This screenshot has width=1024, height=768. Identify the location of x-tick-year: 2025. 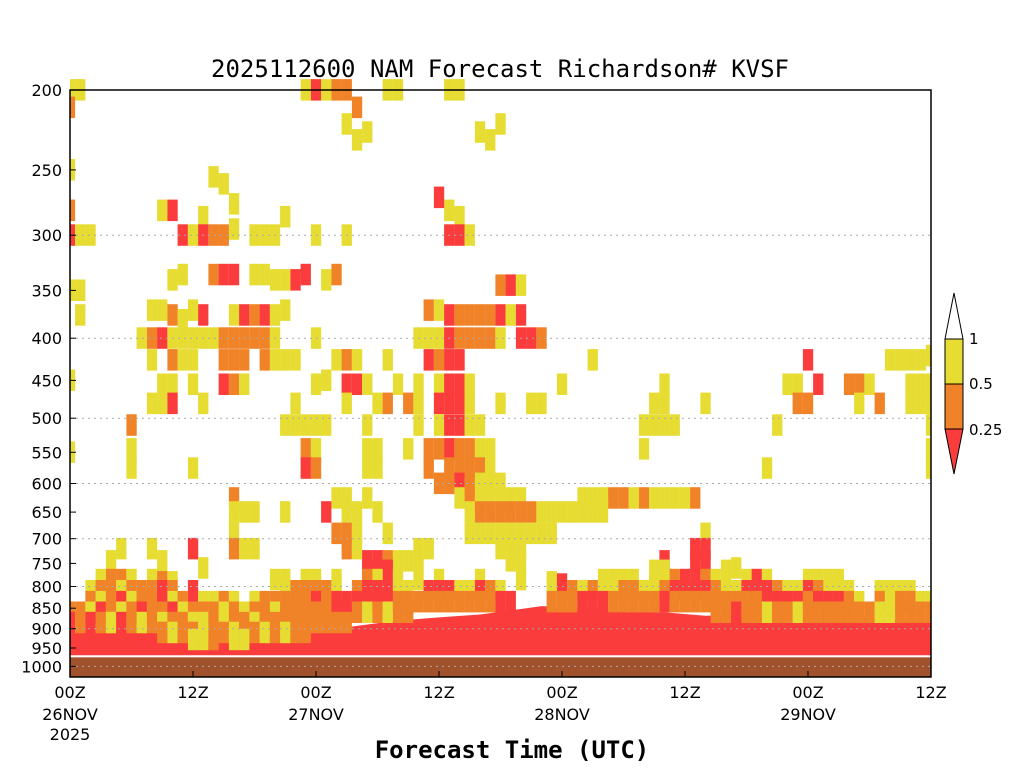
(70, 734).